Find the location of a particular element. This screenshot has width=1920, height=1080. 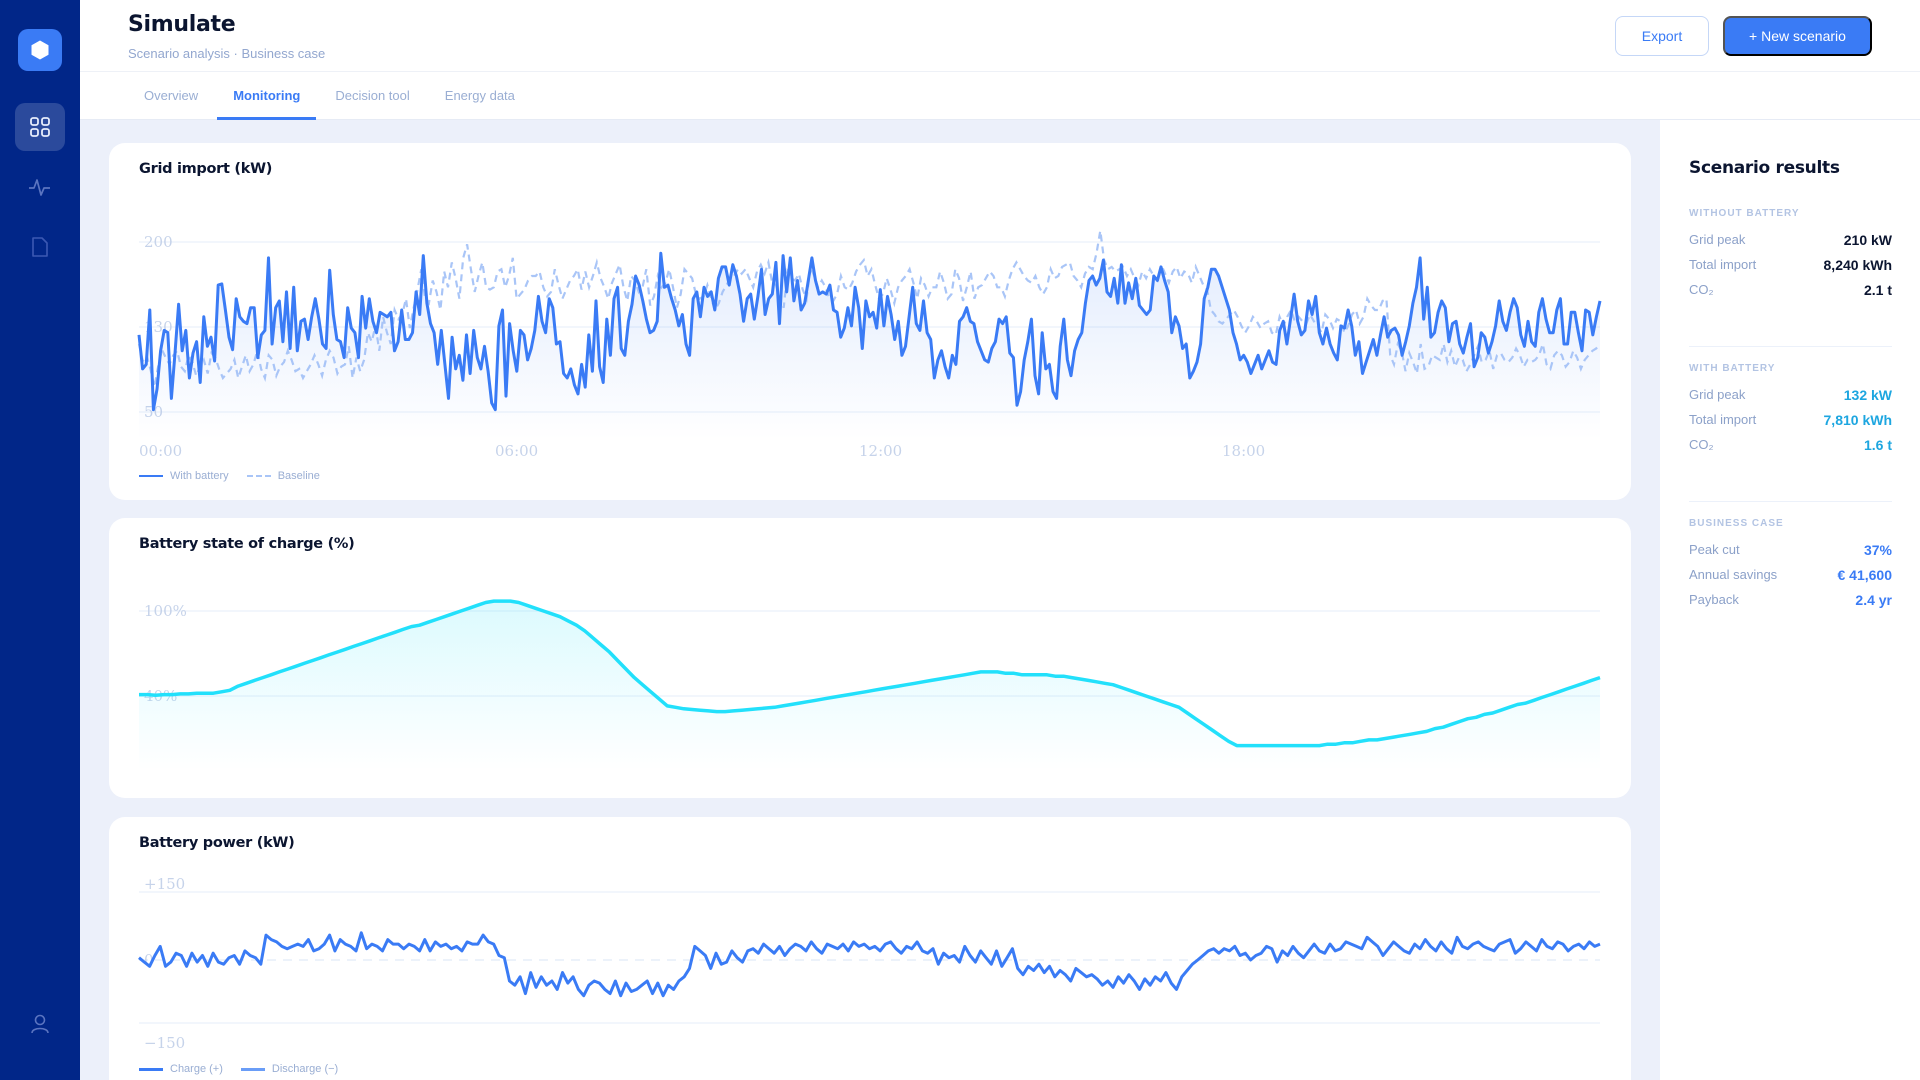

result-value: 2.1 t is located at coordinates (1877, 289).